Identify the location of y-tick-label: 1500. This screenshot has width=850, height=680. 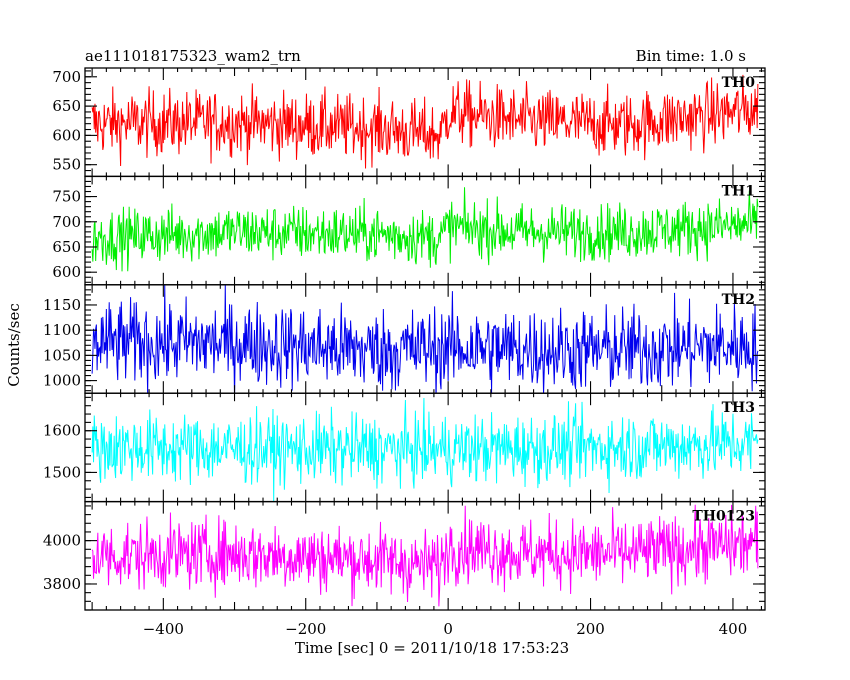
(62, 472).